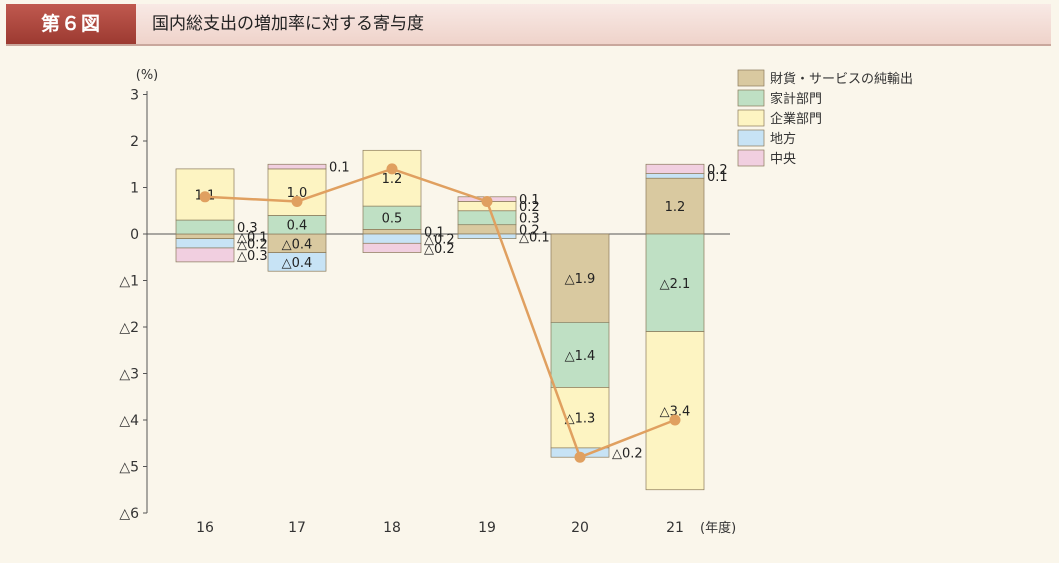 The width and height of the screenshot is (1059, 563). Describe the element at coordinates (783, 159) in the screenshot. I see `legend-label: 中央` at that location.